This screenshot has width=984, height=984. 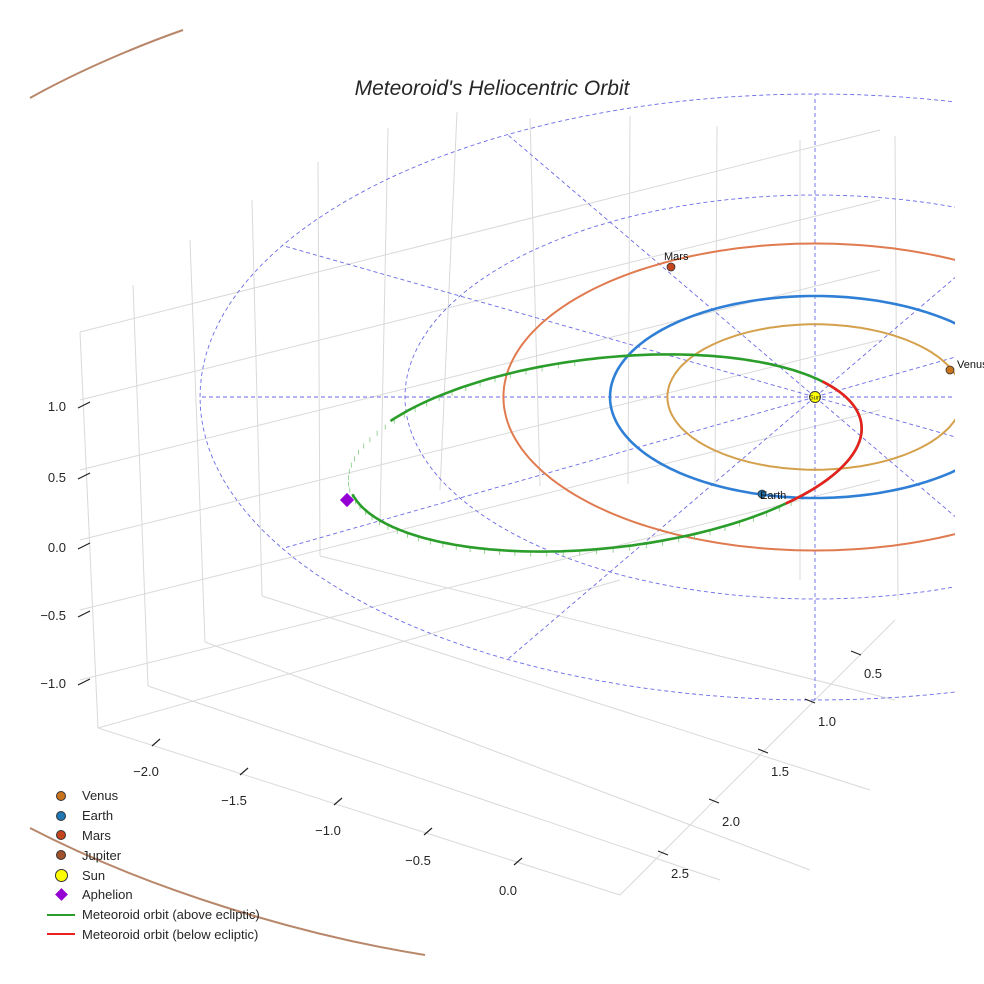 What do you see at coordinates (107, 895) in the screenshot?
I see `legend-label: Aphelion` at bounding box center [107, 895].